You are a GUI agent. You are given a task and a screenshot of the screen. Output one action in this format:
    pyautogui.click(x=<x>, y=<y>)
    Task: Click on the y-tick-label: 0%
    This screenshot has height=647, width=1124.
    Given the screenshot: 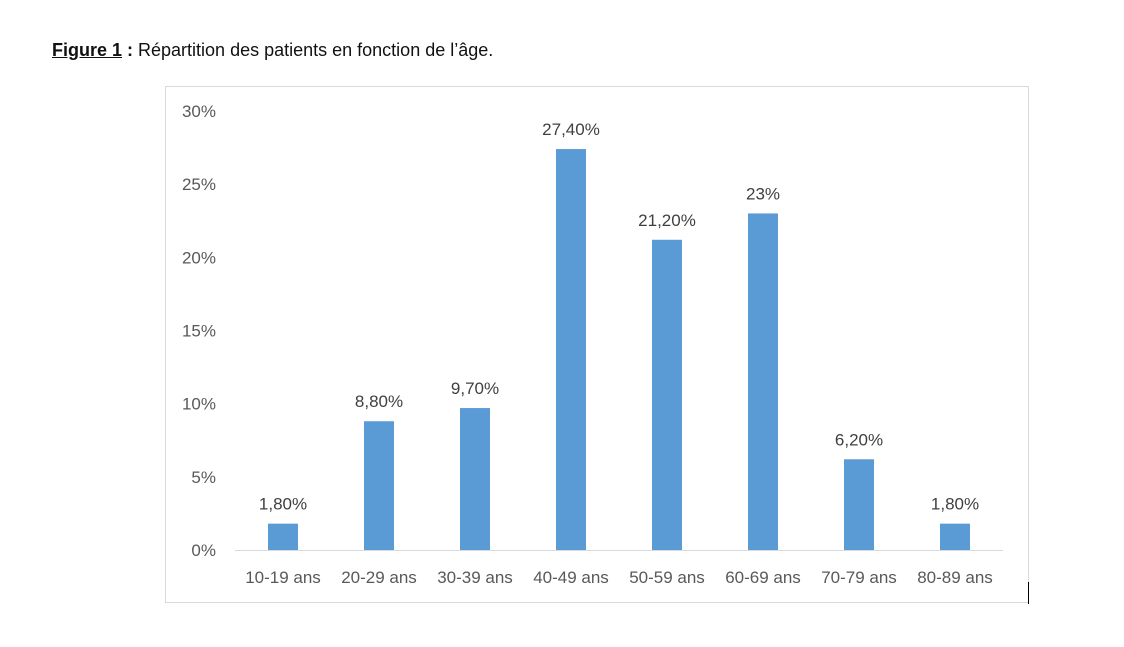 What is the action you would take?
    pyautogui.click(x=203, y=550)
    